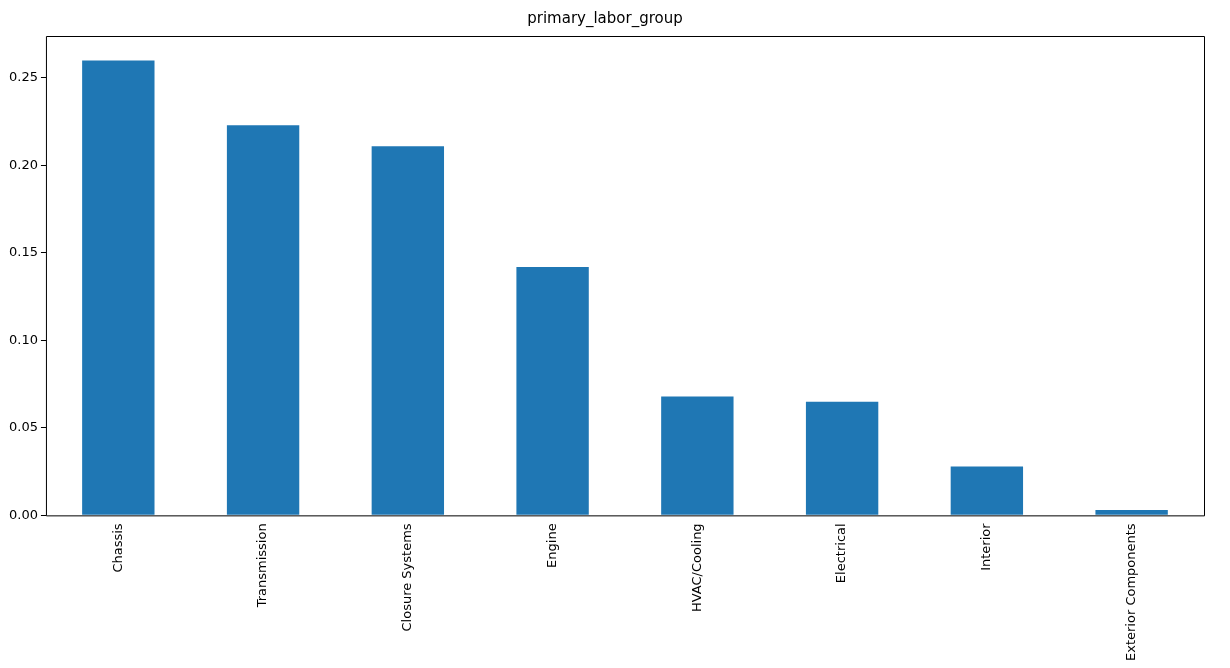 The height and width of the screenshot is (668, 1230). Describe the element at coordinates (23, 77) in the screenshot. I see `y-tick-label: 0.25` at that location.